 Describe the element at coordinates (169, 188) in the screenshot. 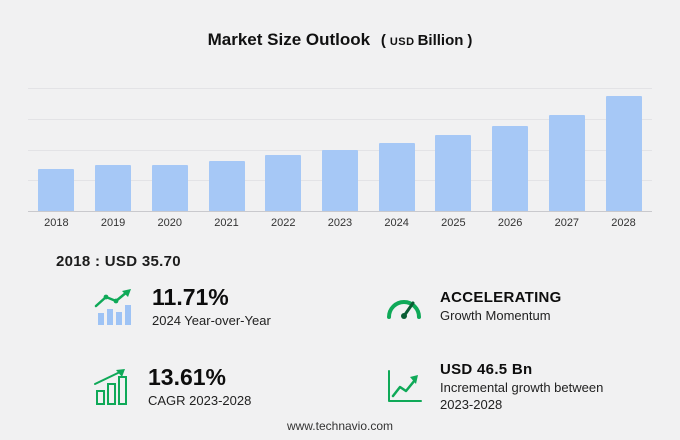

I see `bar-2020` at that location.